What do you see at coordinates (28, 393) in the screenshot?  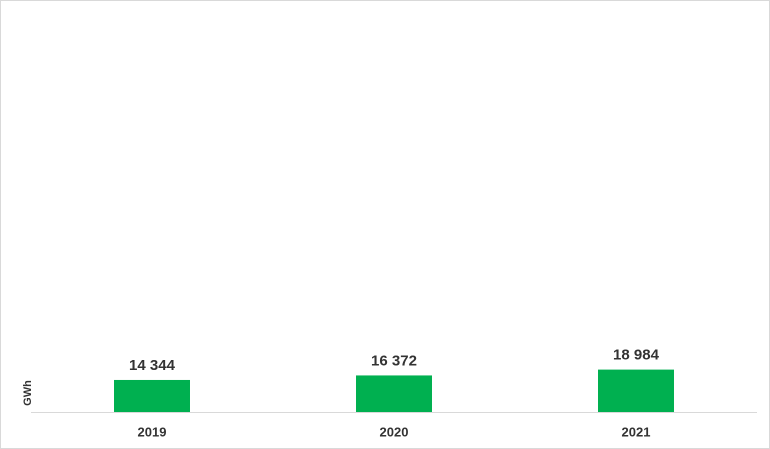 I see `y-axis-label: GWh` at bounding box center [28, 393].